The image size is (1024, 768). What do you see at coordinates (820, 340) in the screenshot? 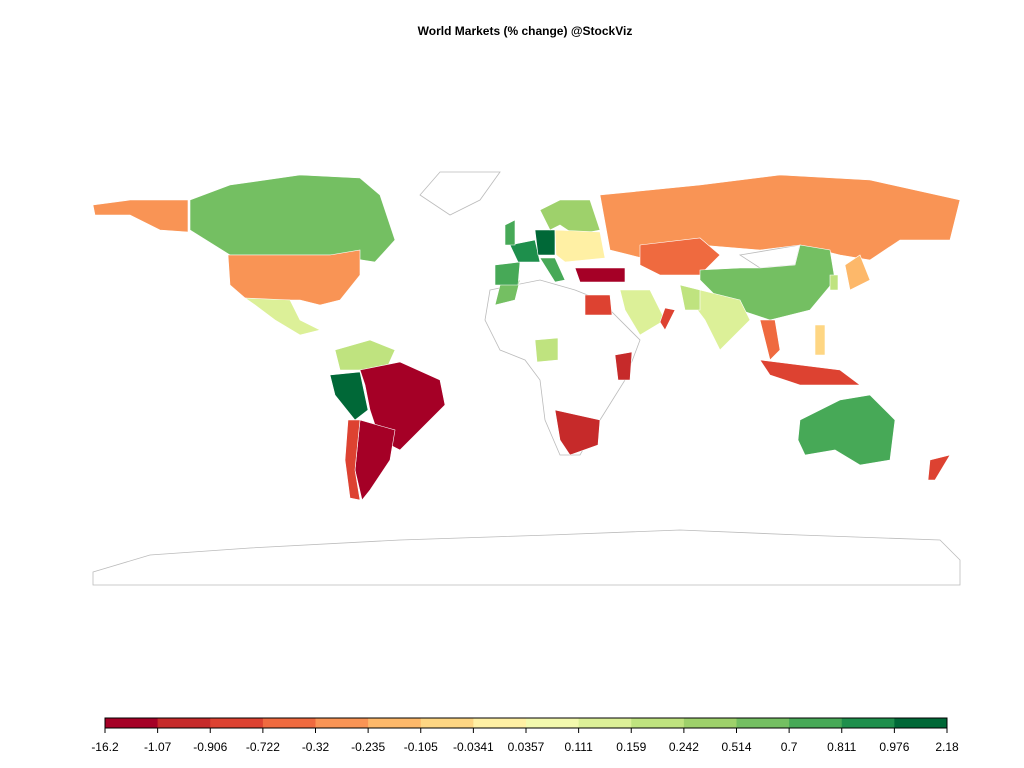
I see `philippines` at bounding box center [820, 340].